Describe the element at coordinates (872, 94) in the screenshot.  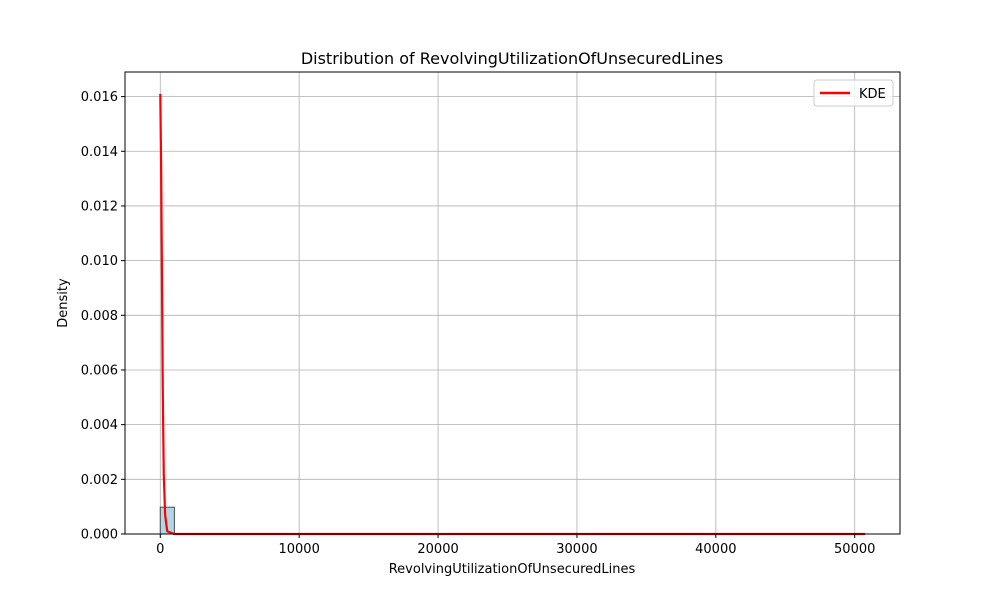
I see `legend-kde-label: KDE` at that location.